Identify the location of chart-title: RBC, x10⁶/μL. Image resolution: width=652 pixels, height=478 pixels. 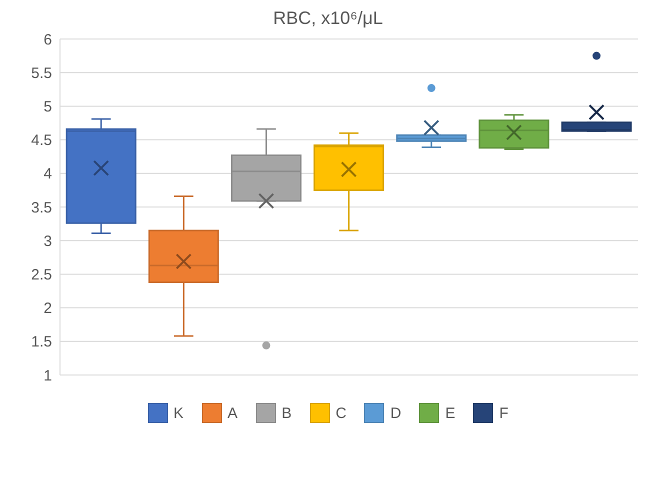
(328, 18).